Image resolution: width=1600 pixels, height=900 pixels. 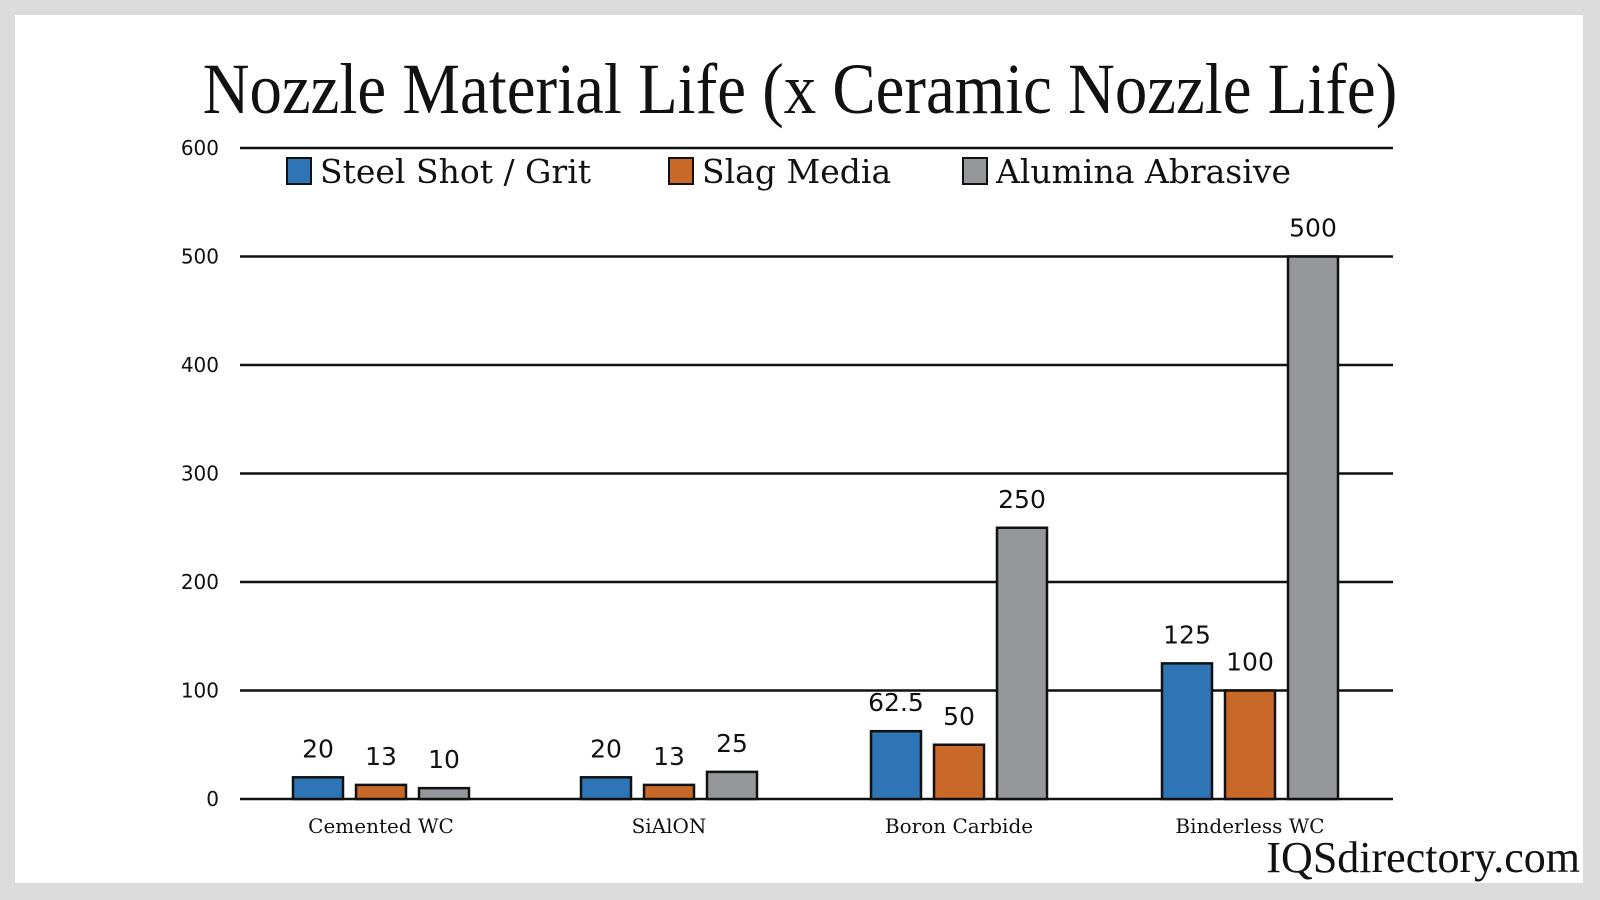 What do you see at coordinates (1187, 634) in the screenshot?
I see `data-label: 125` at bounding box center [1187, 634].